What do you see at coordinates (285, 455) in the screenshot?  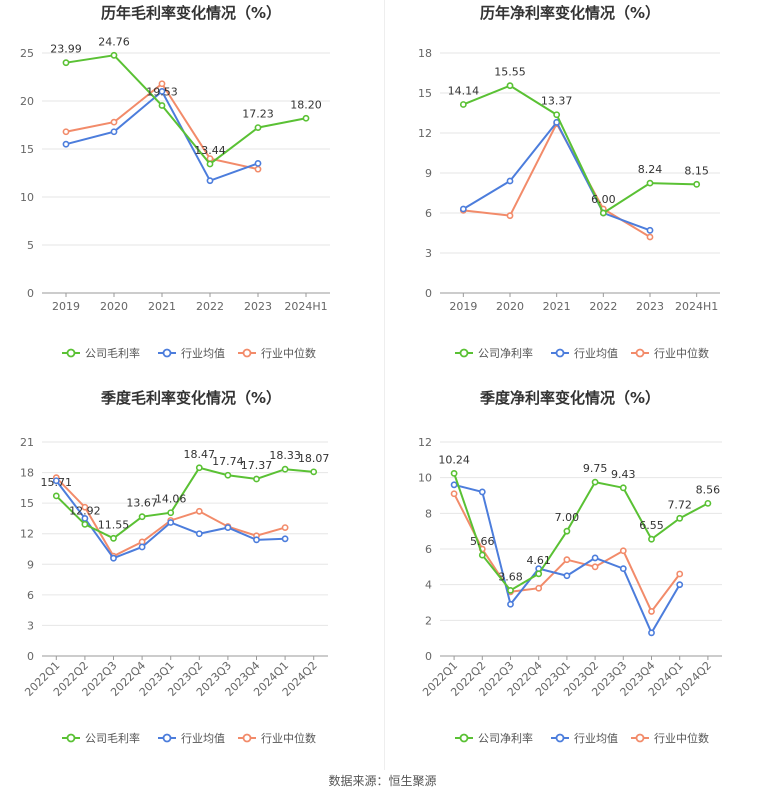 I see `data-label: 18.33` at bounding box center [285, 455].